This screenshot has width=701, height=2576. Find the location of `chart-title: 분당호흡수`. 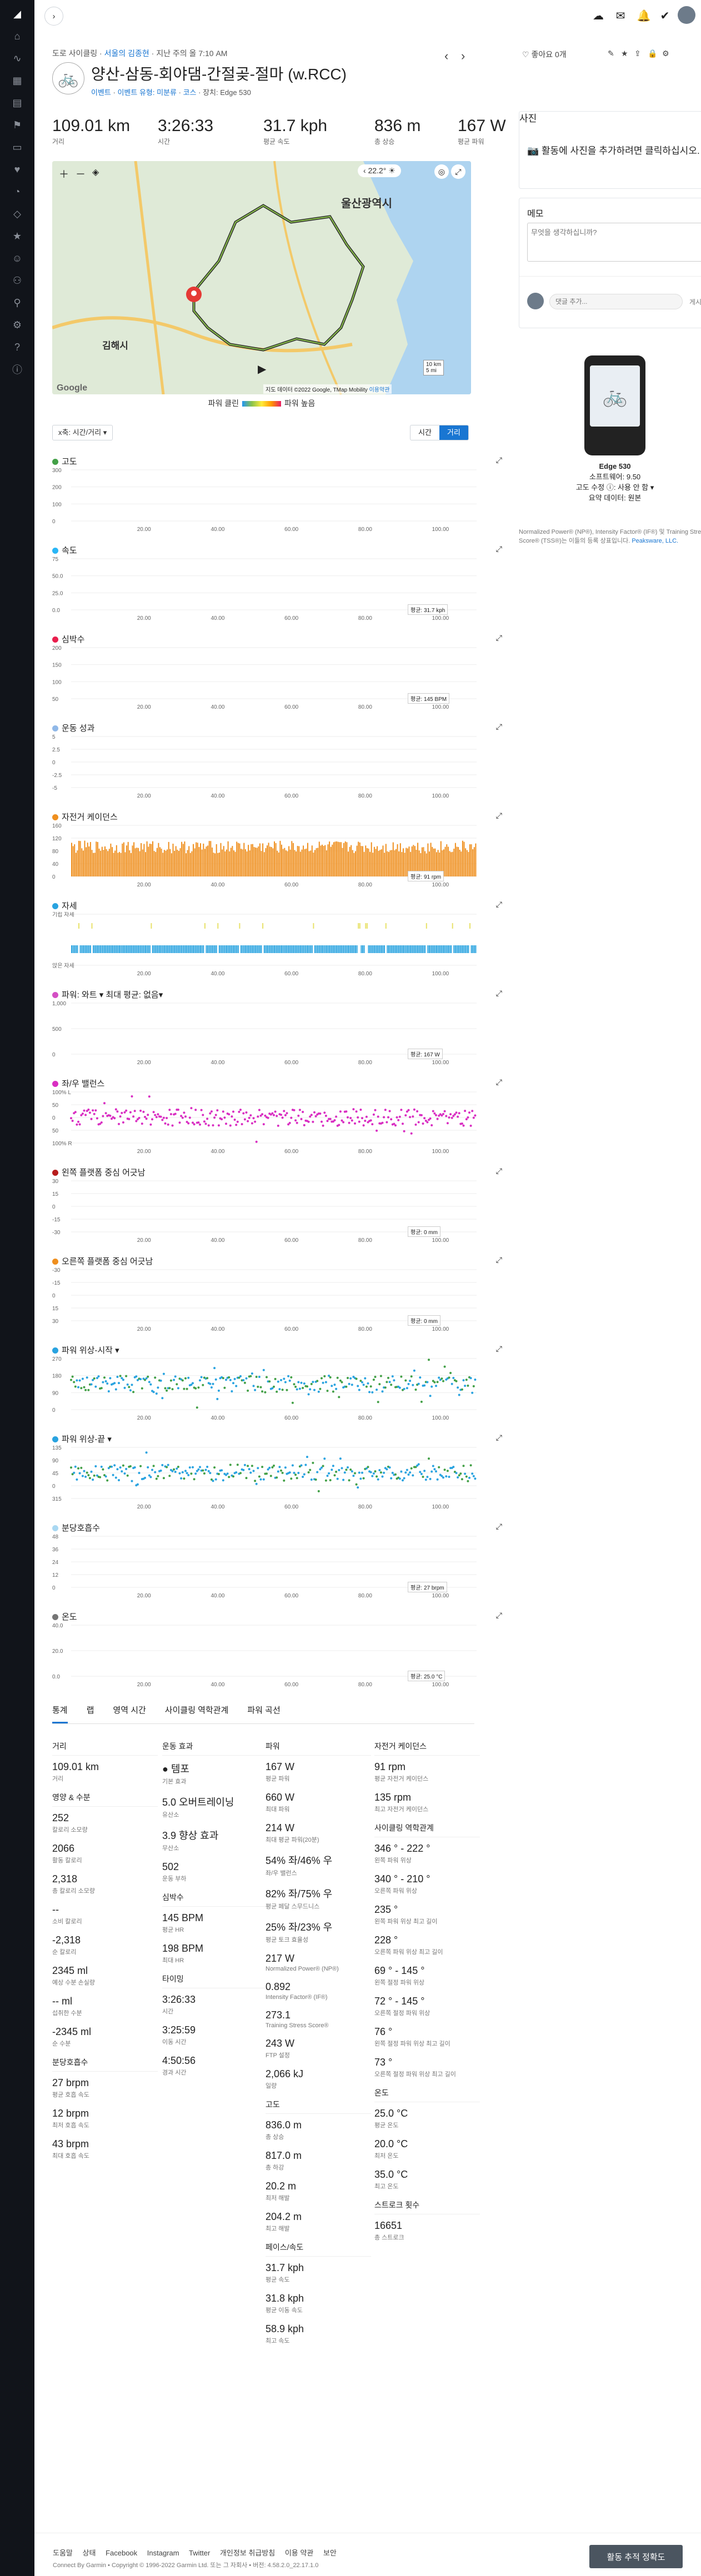

chart-title: 분당호흡수 is located at coordinates (76, 1527).